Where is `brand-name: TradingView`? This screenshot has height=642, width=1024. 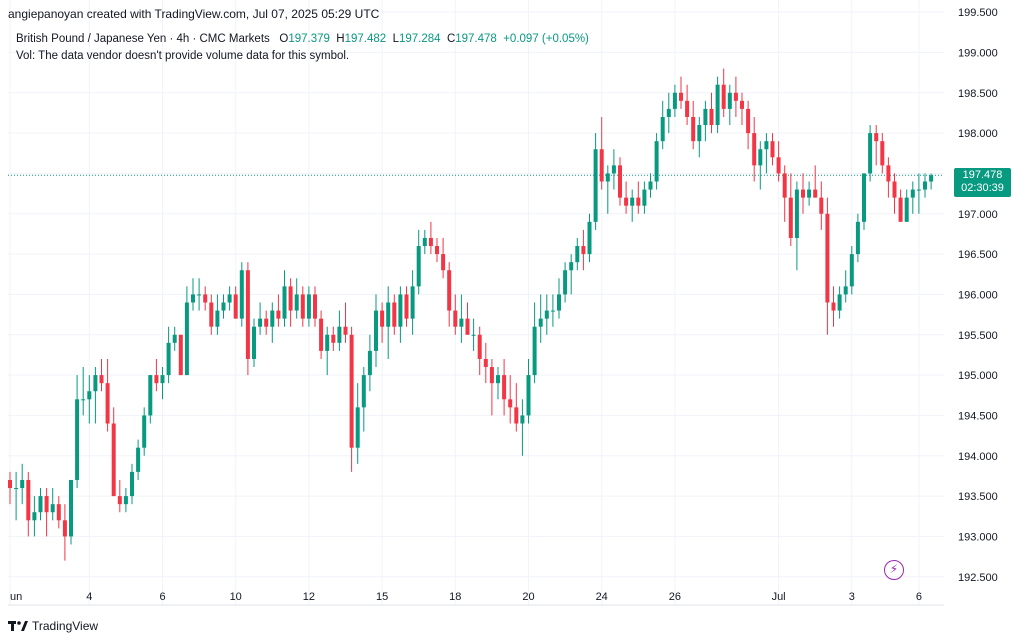
brand-name: TradingView is located at coordinates (65, 626).